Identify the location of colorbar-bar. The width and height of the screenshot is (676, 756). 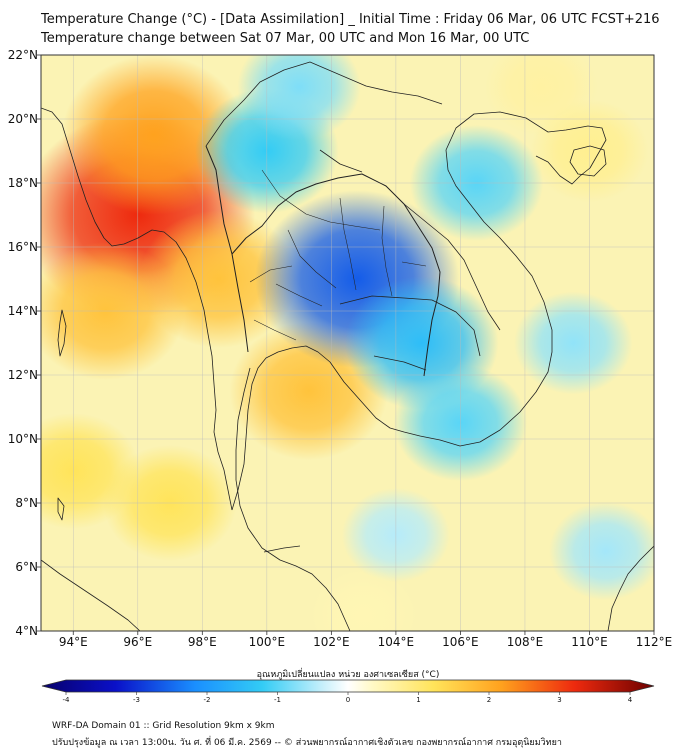
(348, 686).